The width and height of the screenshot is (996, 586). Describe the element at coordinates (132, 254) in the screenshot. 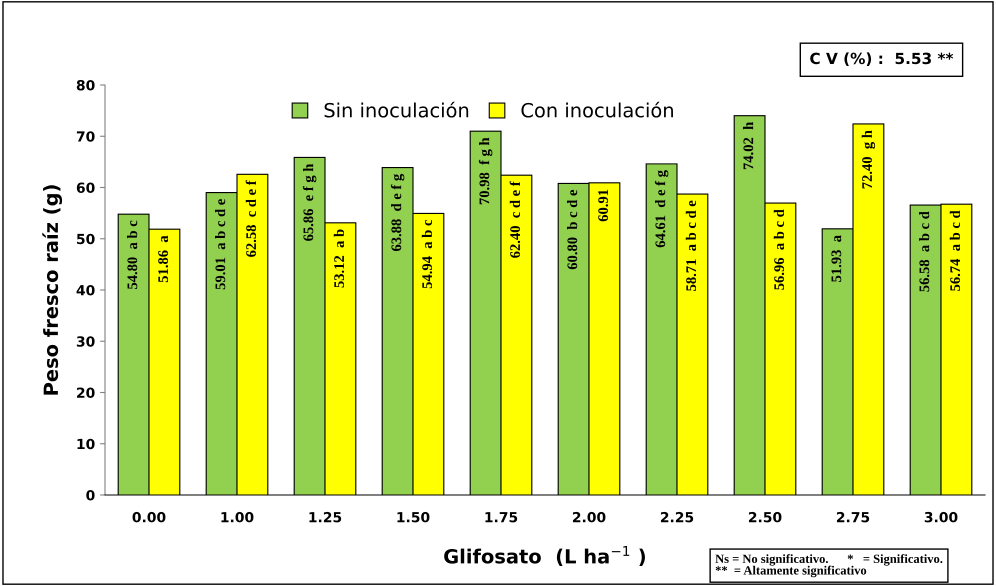

I see `data-label: 54.80 a b c` at that location.